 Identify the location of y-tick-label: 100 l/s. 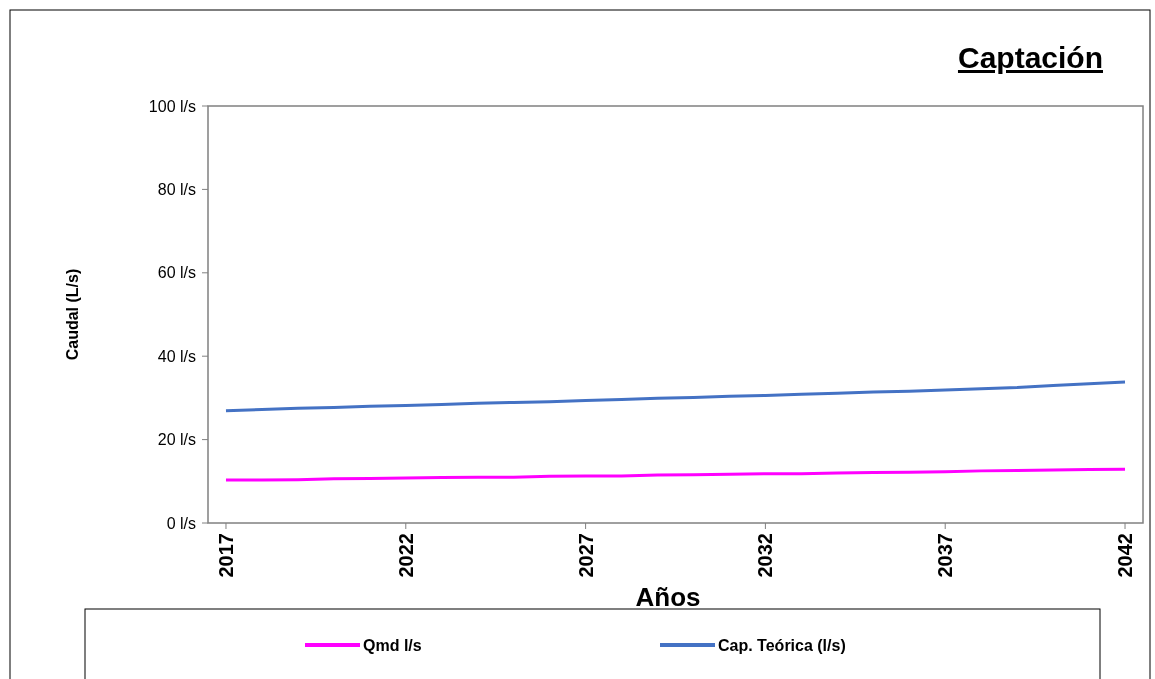
(172, 106).